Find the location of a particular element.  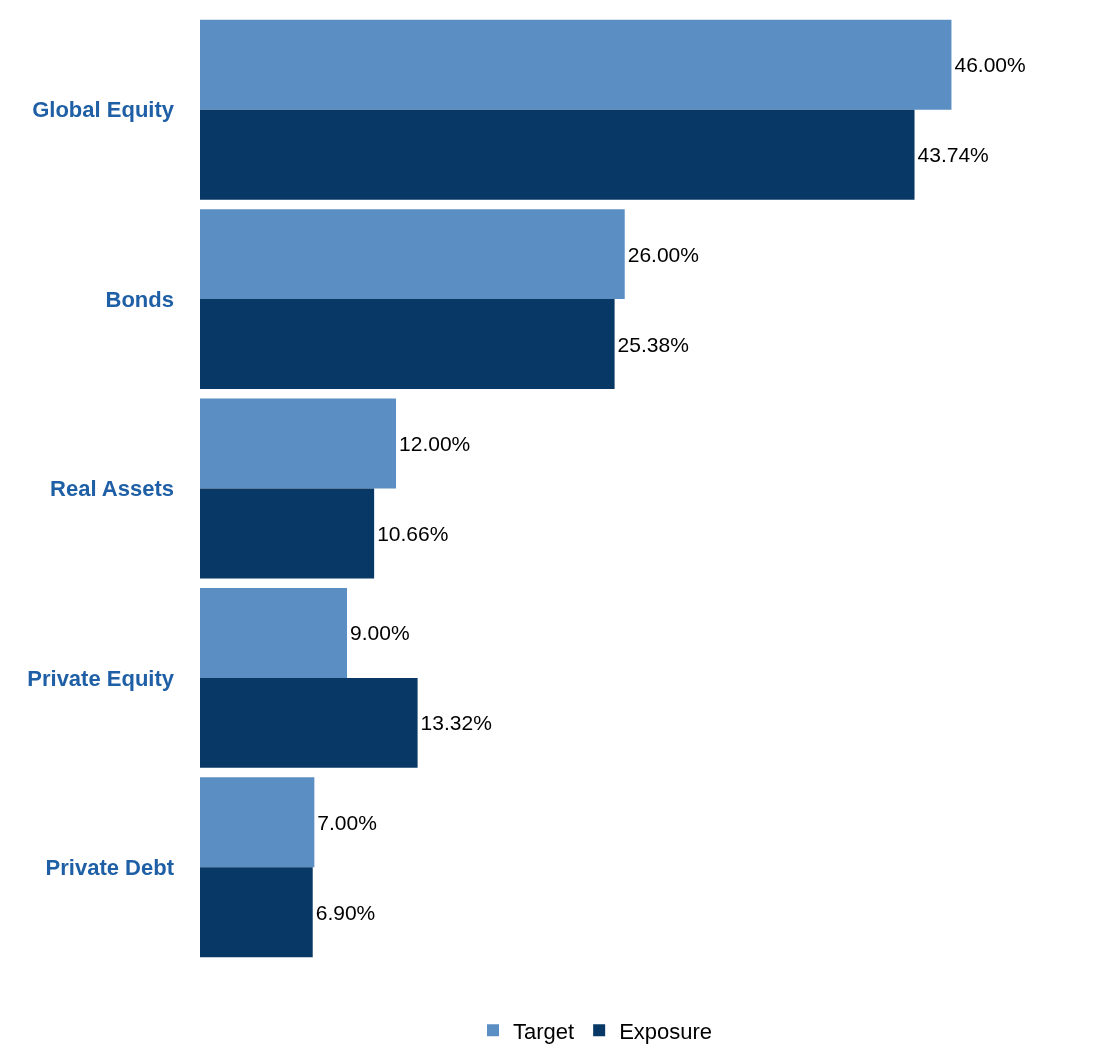

data-label: 10.66% is located at coordinates (413, 533).